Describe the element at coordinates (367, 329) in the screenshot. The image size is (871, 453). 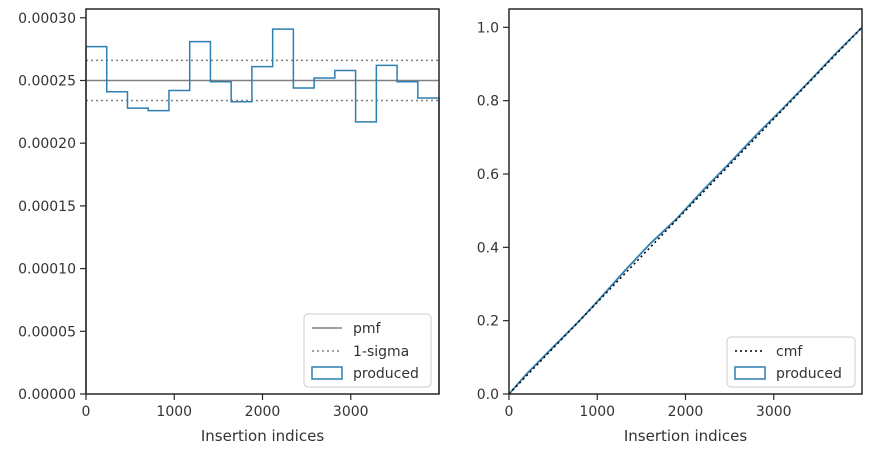
I see `legend-pmf-label: pmf` at that location.